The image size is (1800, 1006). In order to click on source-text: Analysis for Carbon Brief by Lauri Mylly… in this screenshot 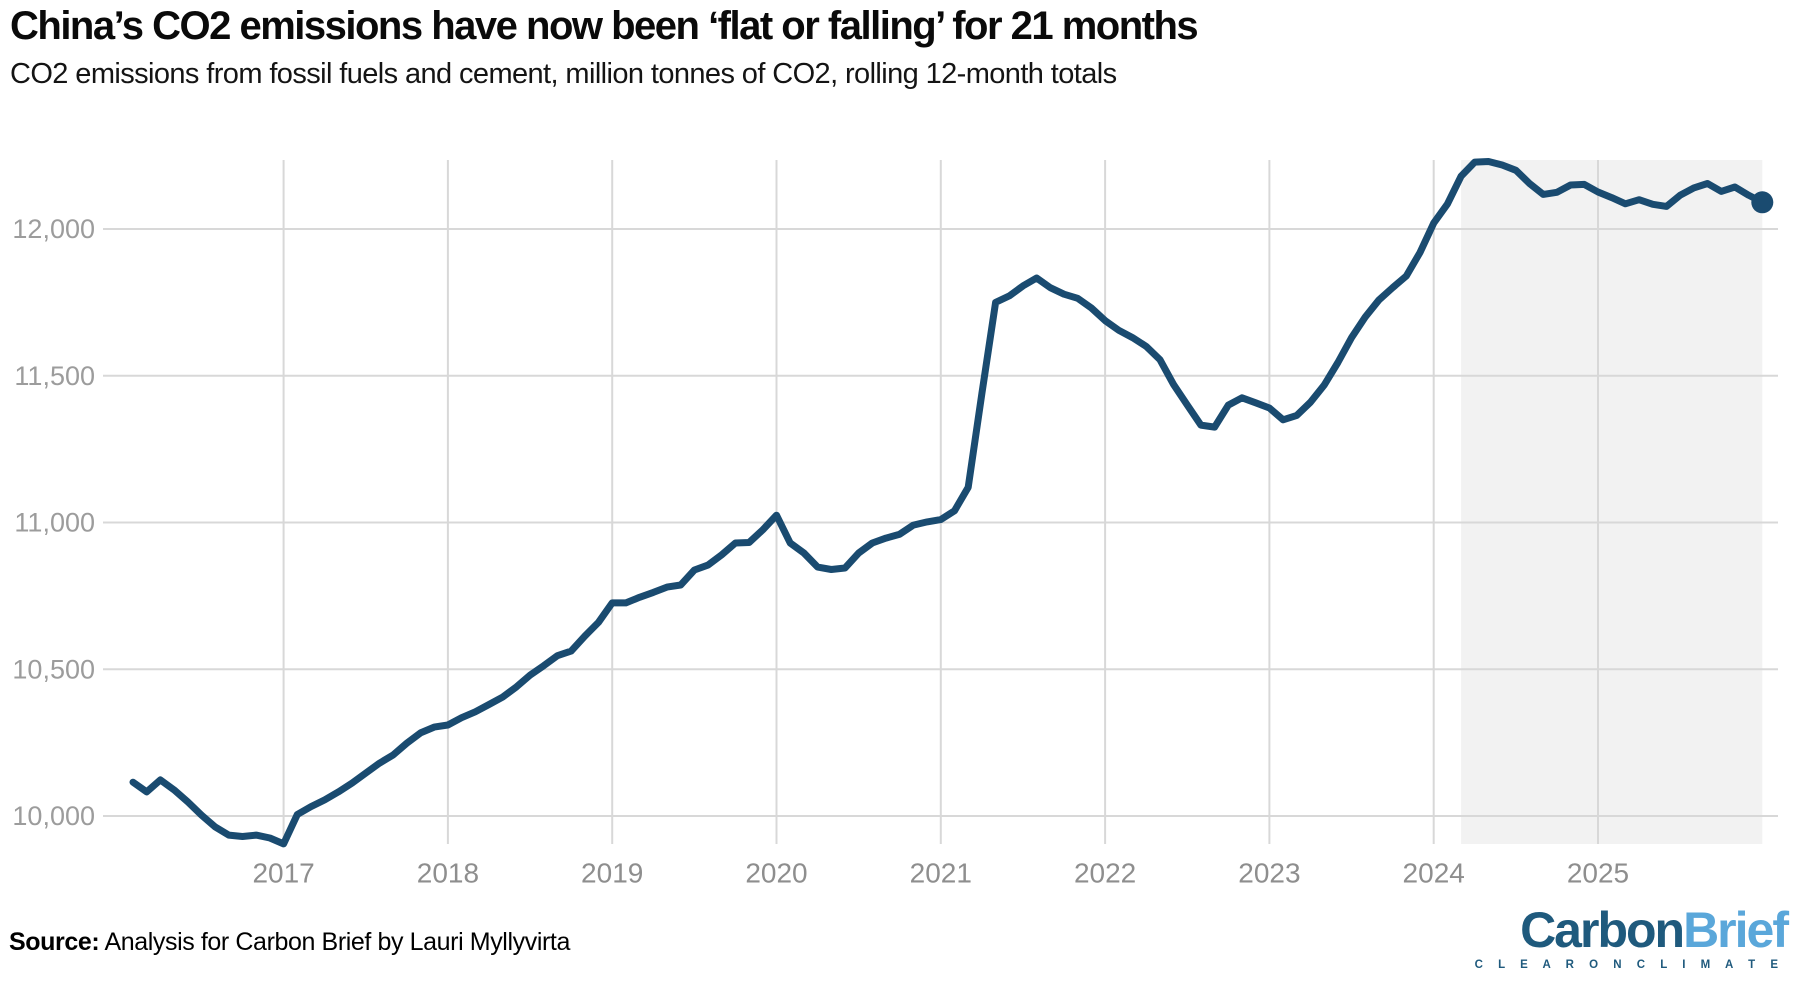, I will do `click(334, 942)`.